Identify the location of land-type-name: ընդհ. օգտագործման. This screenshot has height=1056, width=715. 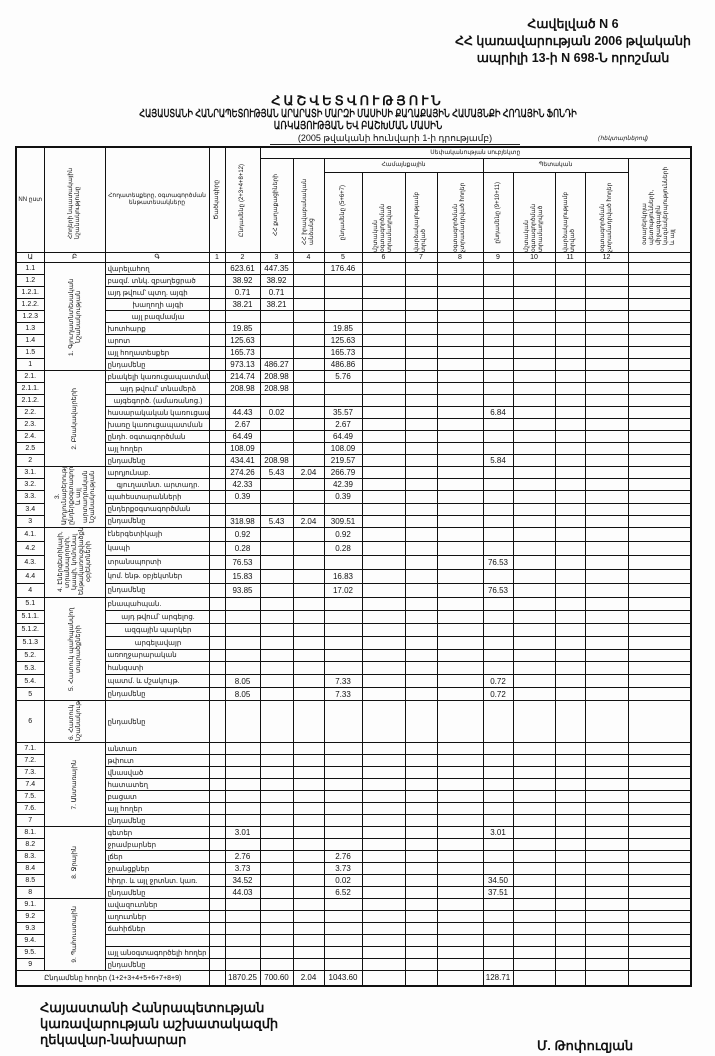
(157, 436).